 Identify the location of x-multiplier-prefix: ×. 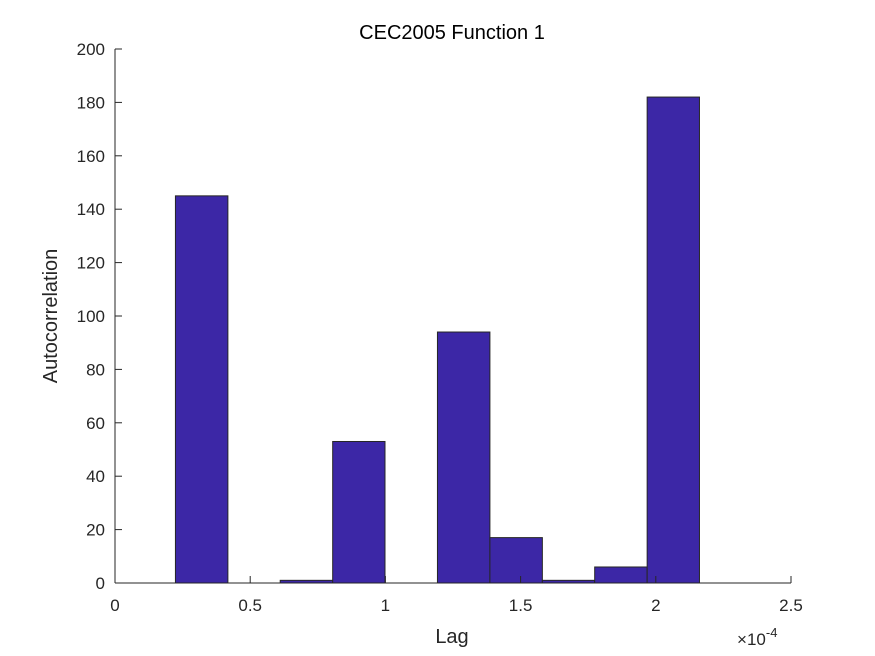
(742, 639).